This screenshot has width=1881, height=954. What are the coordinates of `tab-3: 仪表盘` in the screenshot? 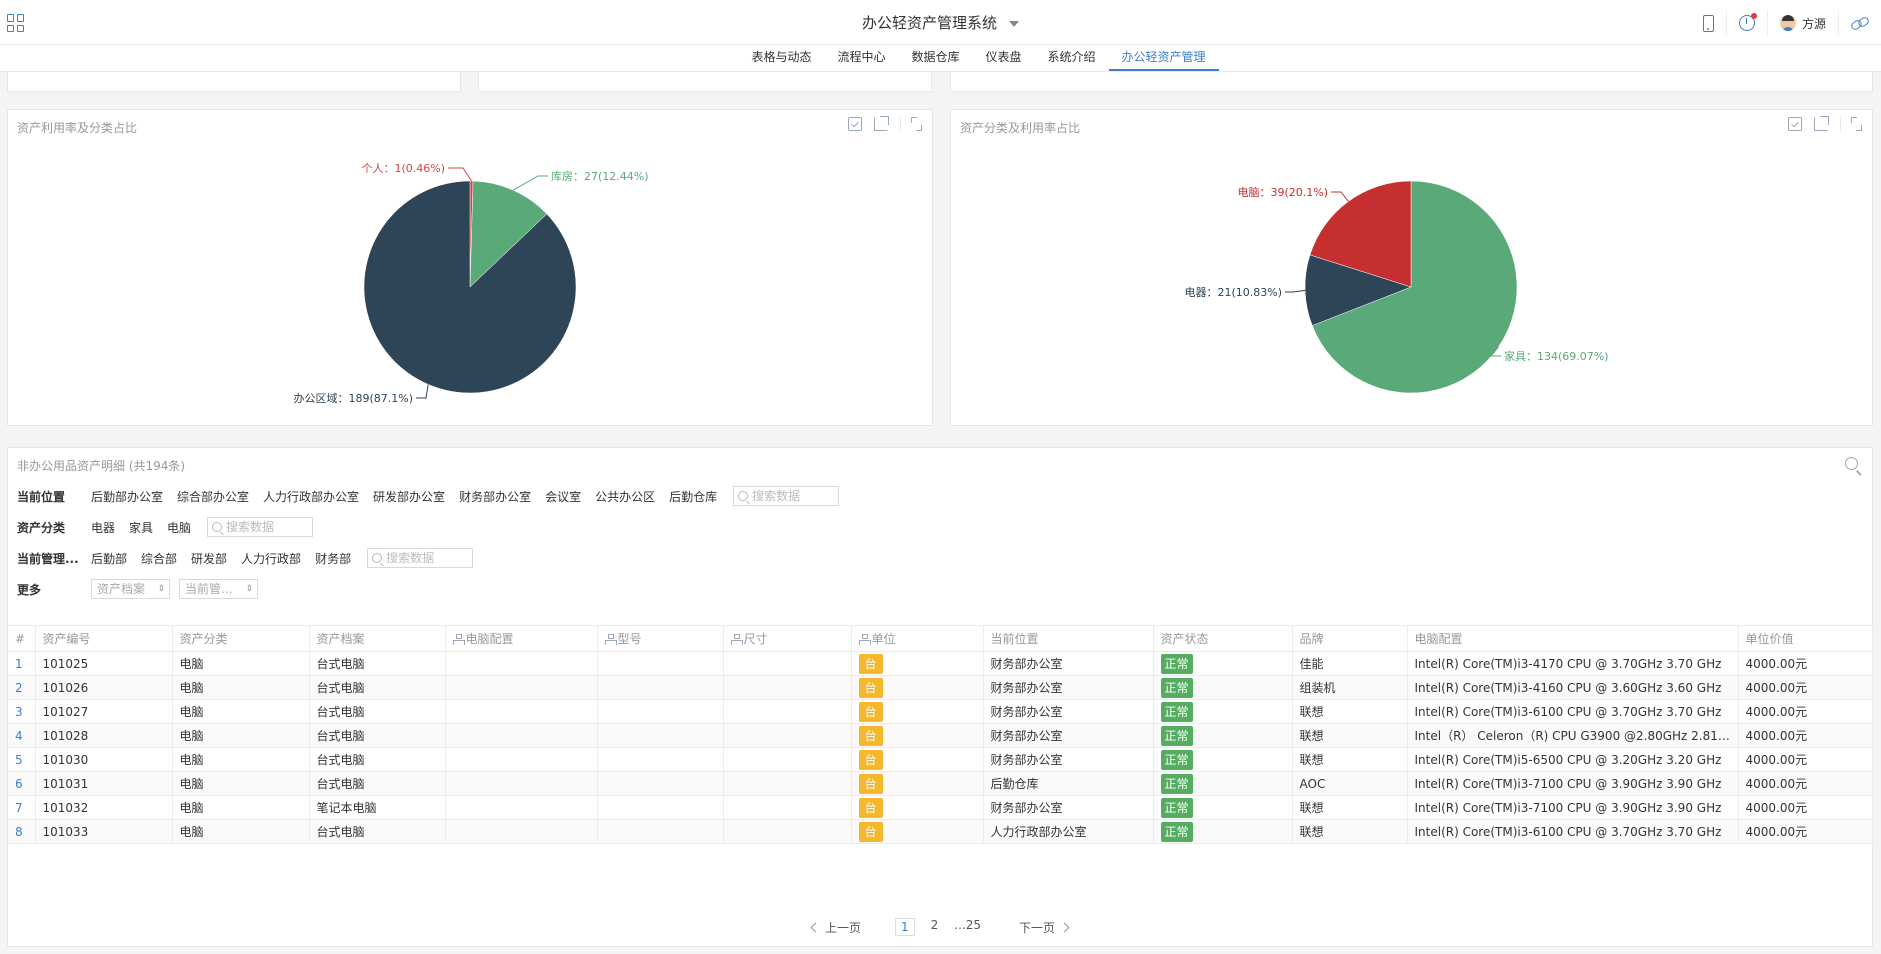 It's located at (1003, 57).